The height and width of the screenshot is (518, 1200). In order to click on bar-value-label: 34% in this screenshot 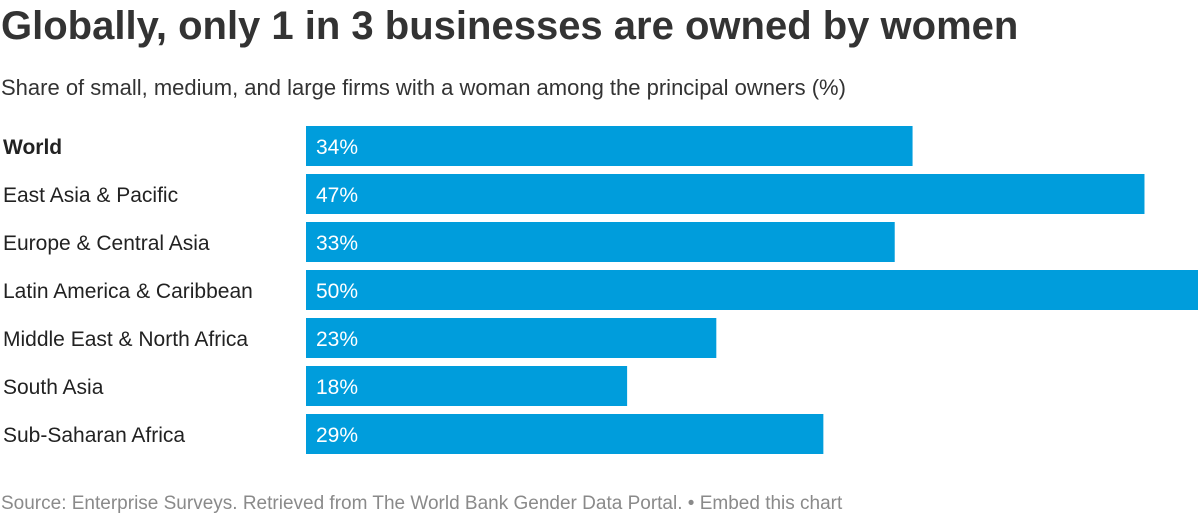, I will do `click(337, 147)`.